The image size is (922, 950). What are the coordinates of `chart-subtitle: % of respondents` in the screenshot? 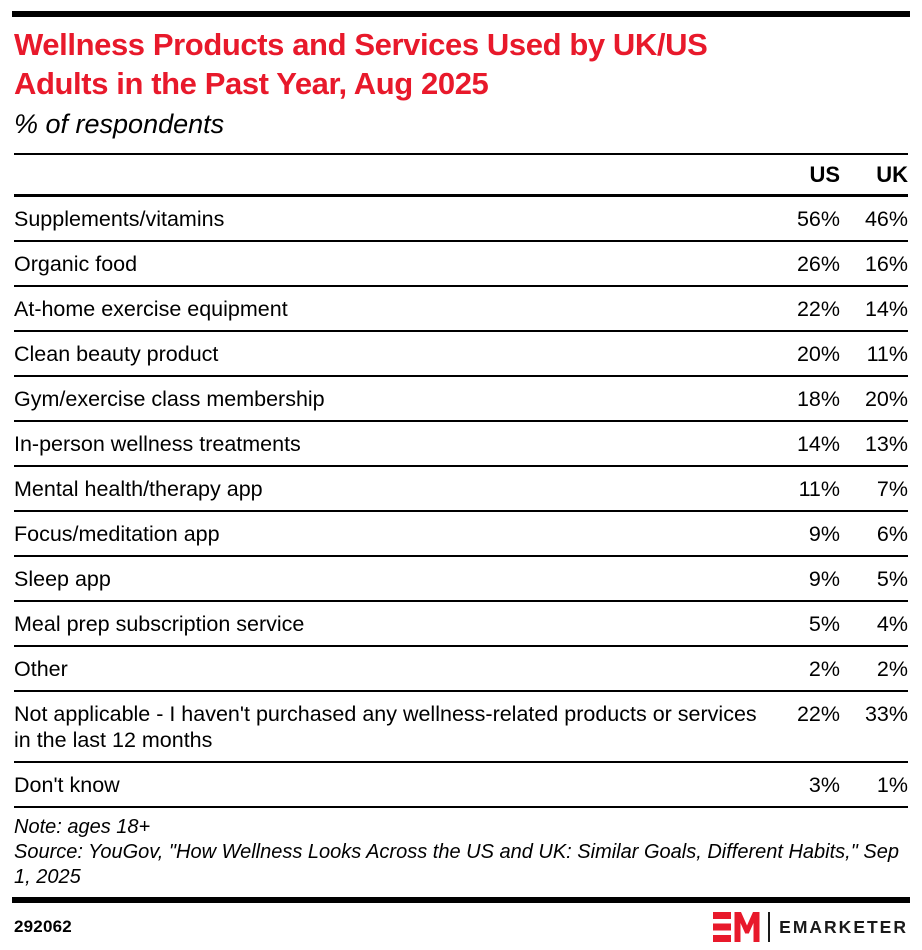 It's located at (119, 124).